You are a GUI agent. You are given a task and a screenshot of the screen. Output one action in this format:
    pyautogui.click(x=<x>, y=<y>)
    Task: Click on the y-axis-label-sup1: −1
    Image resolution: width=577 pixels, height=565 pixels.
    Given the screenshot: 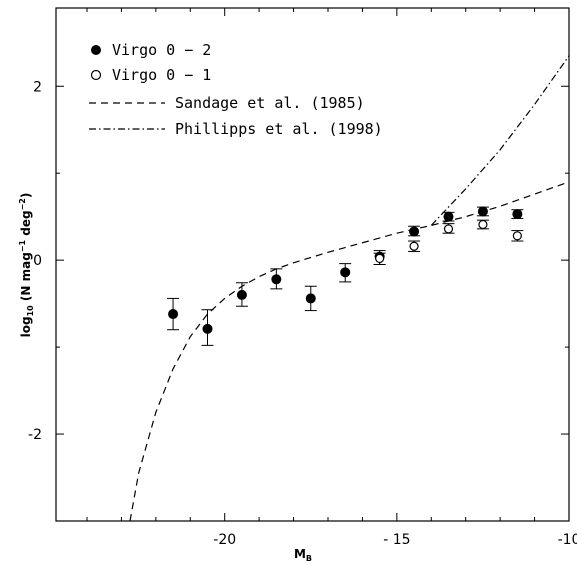 What is the action you would take?
    pyautogui.click(x=22, y=245)
    